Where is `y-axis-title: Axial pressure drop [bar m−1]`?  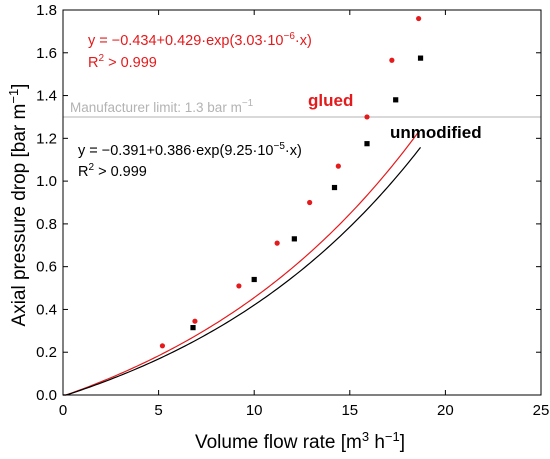
y-axis-title: Axial pressure drop [bar m−1] is located at coordinates (18, 205).